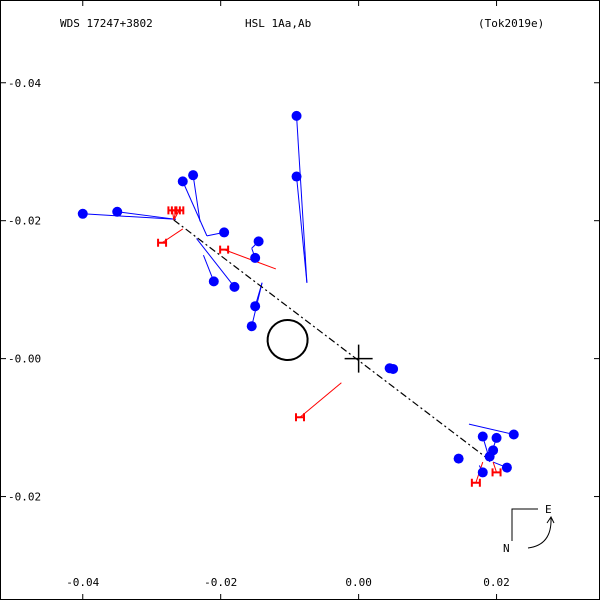 This screenshot has width=600, height=600. I want to click on x-tick-label-0: -0.04, so click(82, 582).